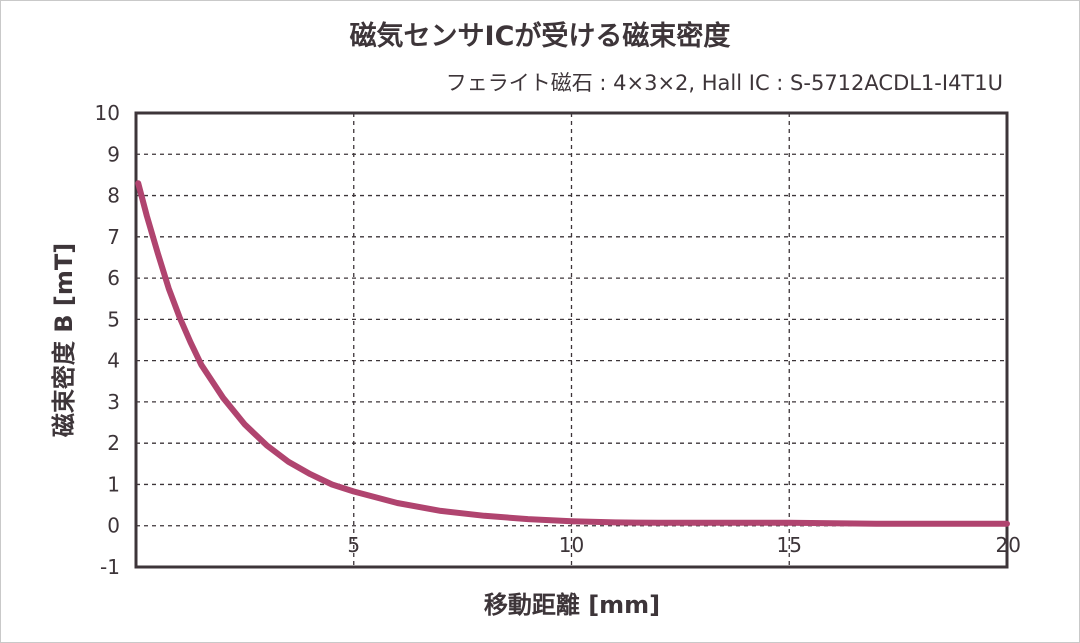 The image size is (1080, 643). I want to click on y-tick-label: 4, so click(113, 361).